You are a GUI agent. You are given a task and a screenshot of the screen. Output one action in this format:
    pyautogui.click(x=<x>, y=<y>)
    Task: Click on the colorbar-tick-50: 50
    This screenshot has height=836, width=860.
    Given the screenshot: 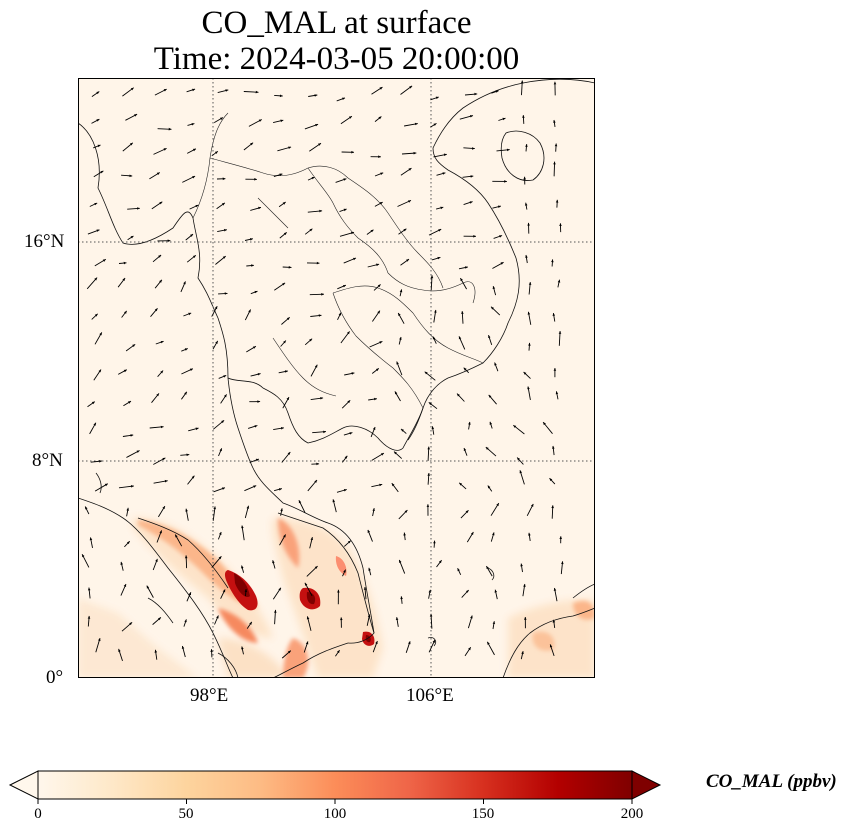 What is the action you would take?
    pyautogui.click(x=186, y=814)
    